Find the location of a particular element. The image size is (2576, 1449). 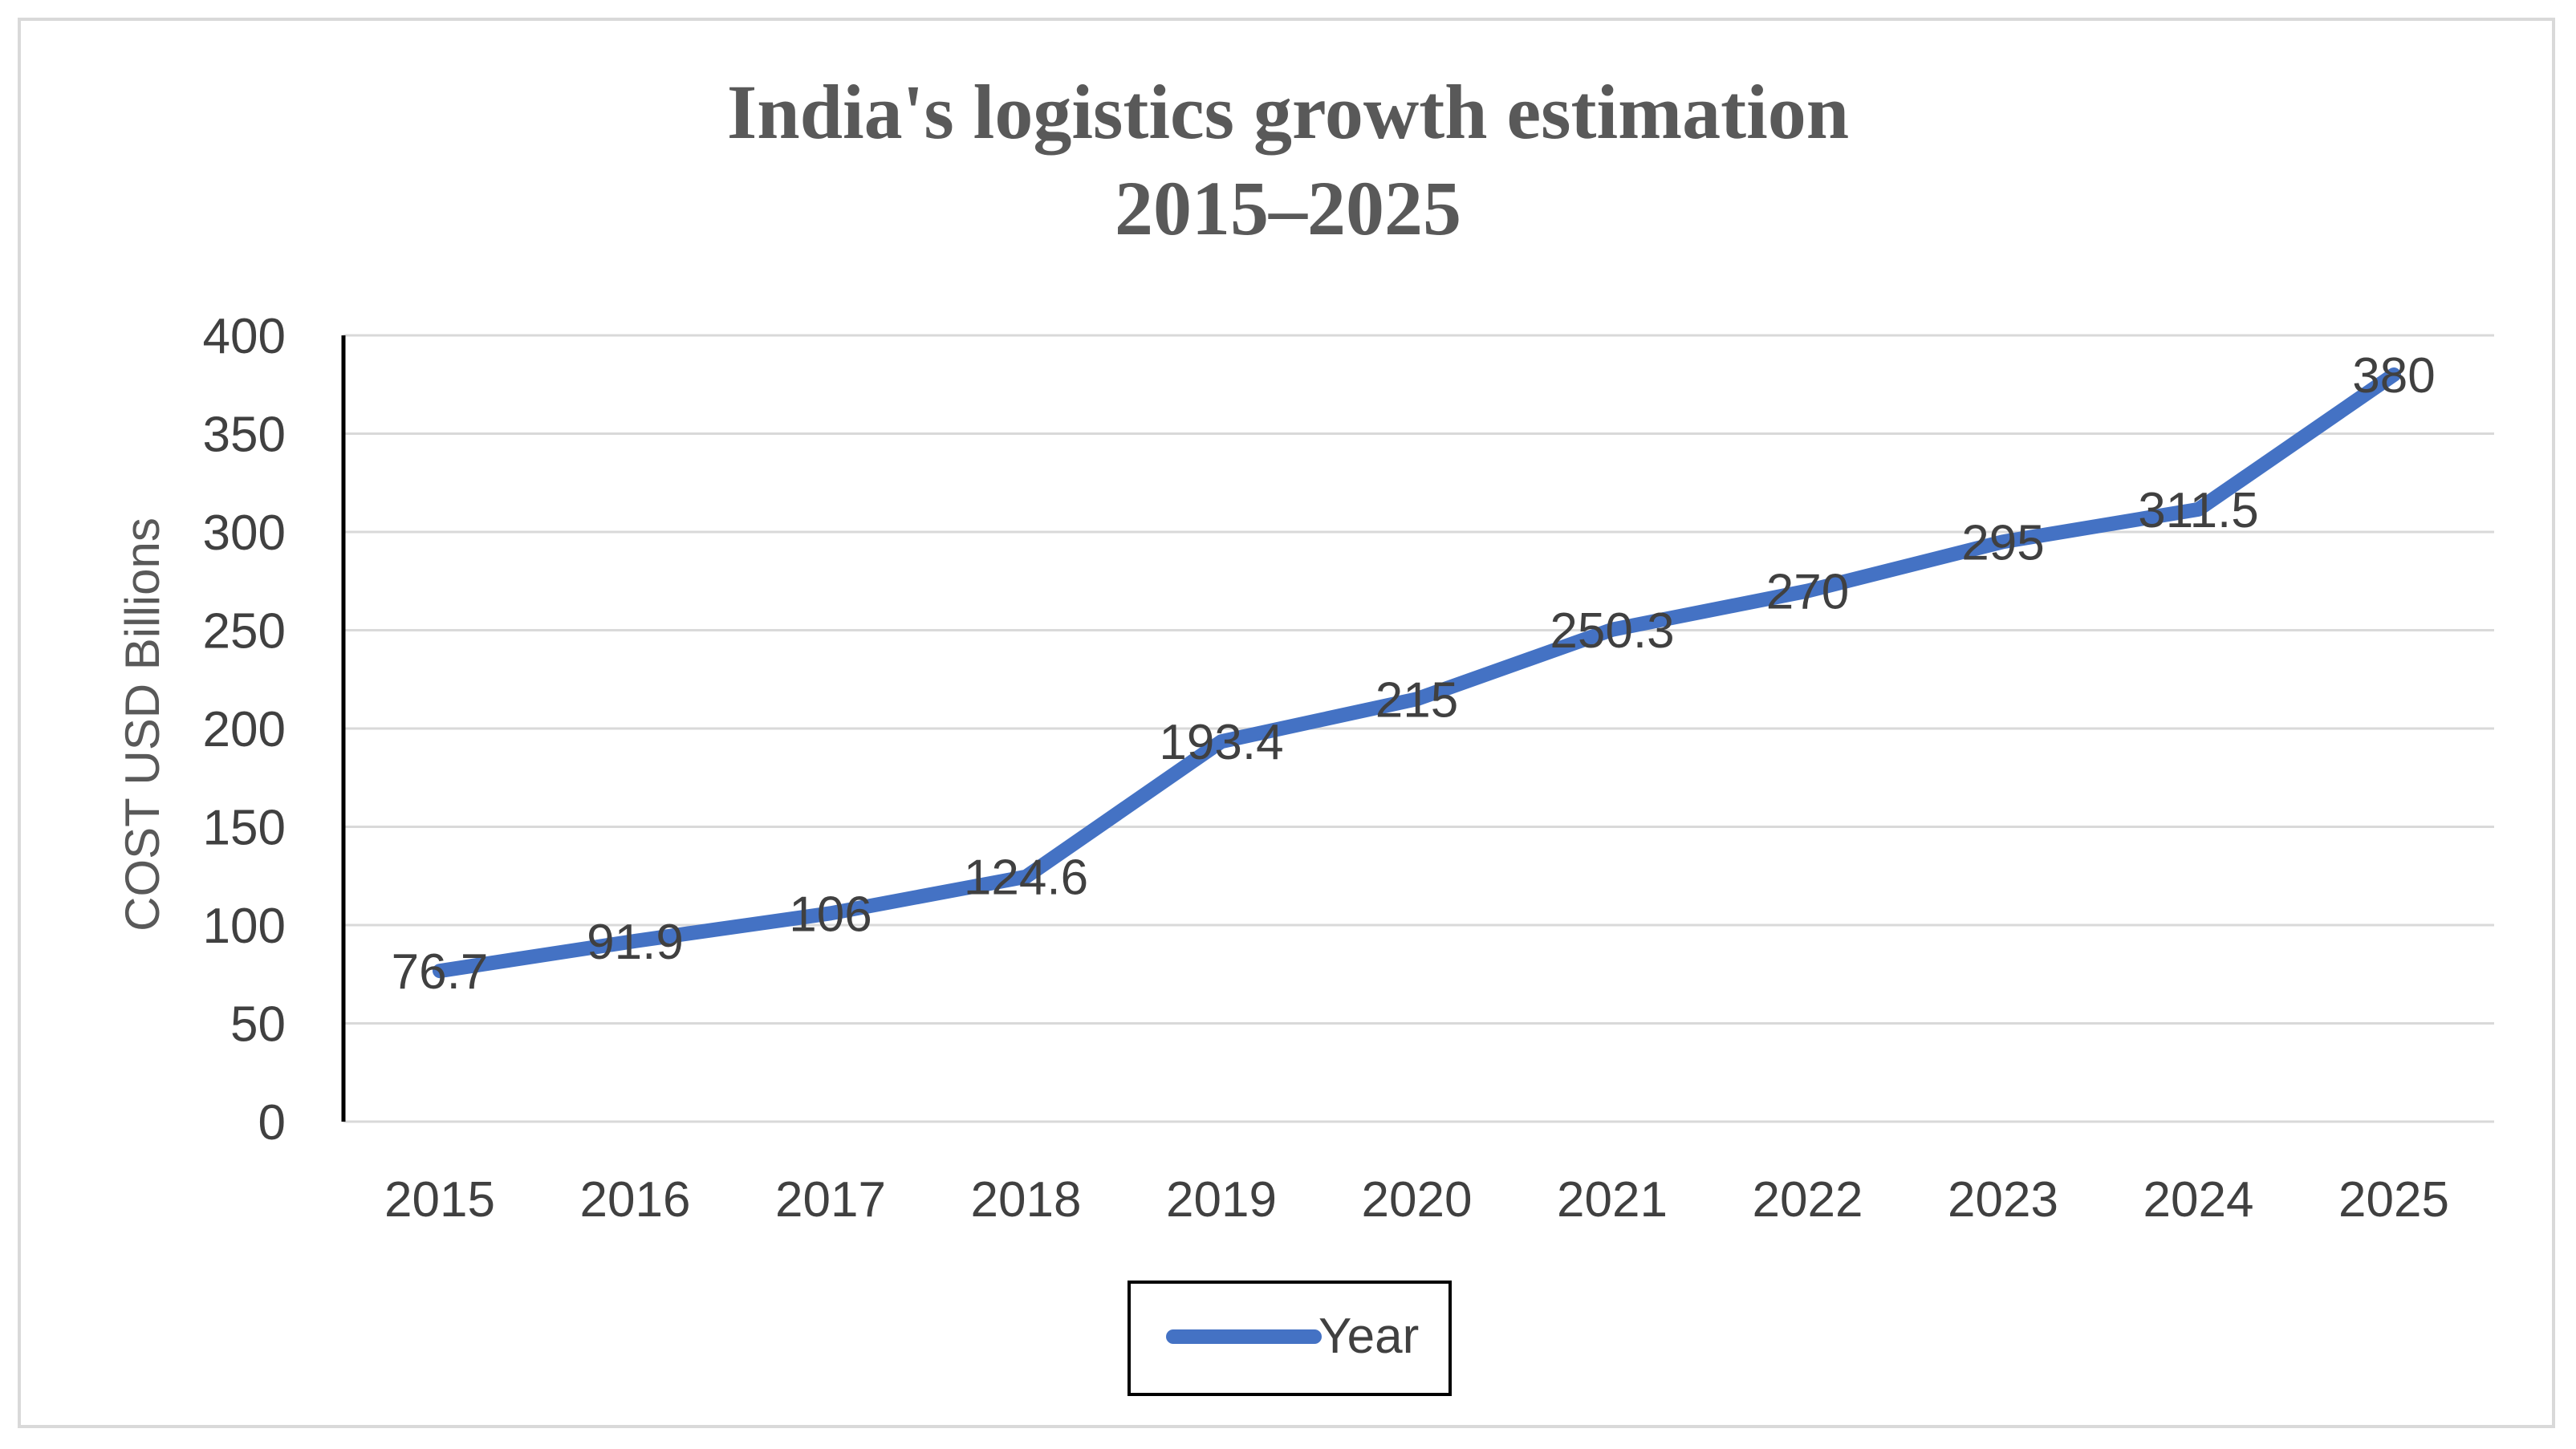

y-tick-label: 250 is located at coordinates (244, 632).